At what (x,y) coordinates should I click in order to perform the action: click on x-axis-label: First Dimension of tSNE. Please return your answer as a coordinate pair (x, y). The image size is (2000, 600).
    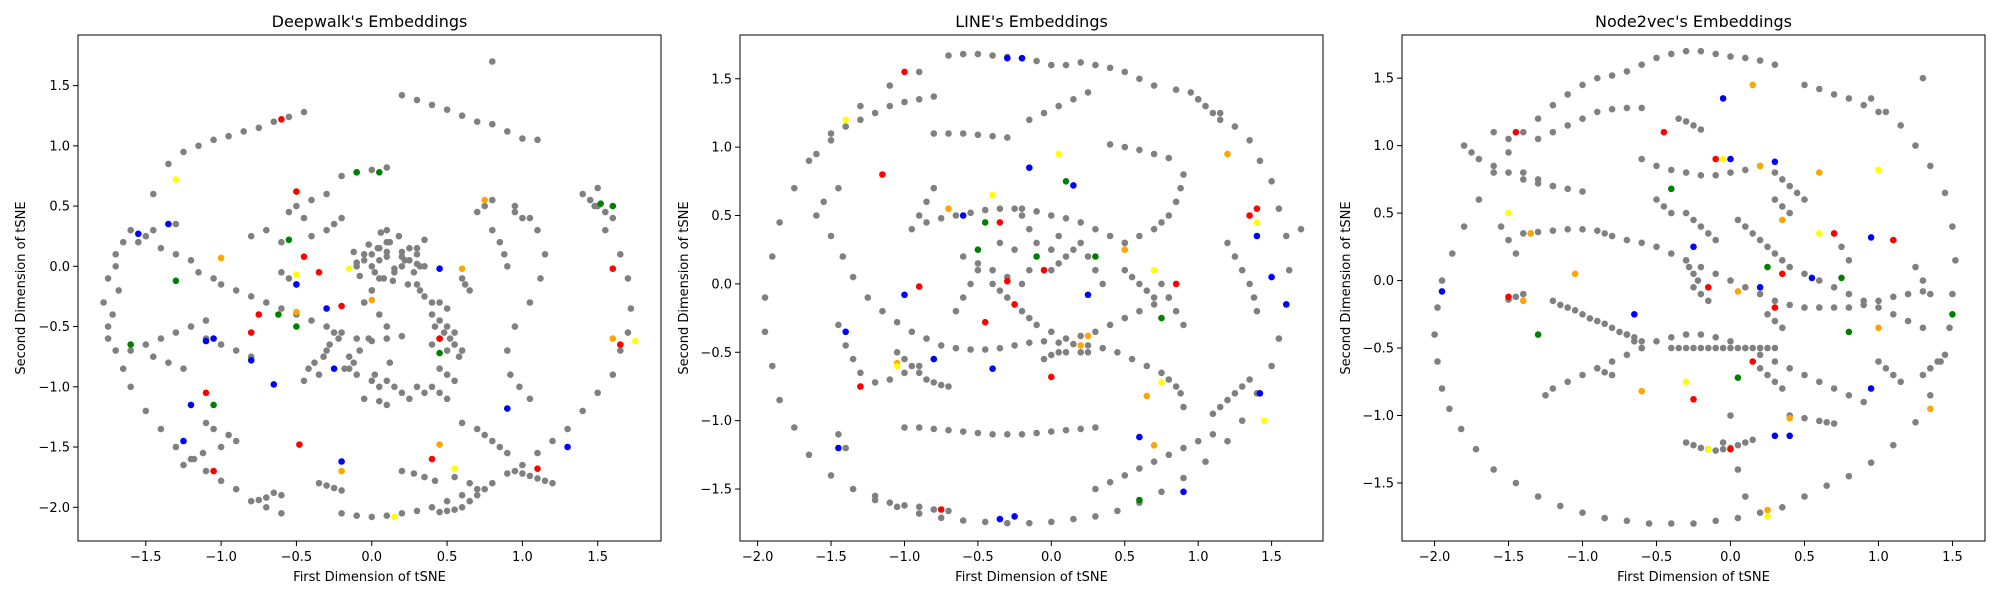
    Looking at the image, I should click on (369, 577).